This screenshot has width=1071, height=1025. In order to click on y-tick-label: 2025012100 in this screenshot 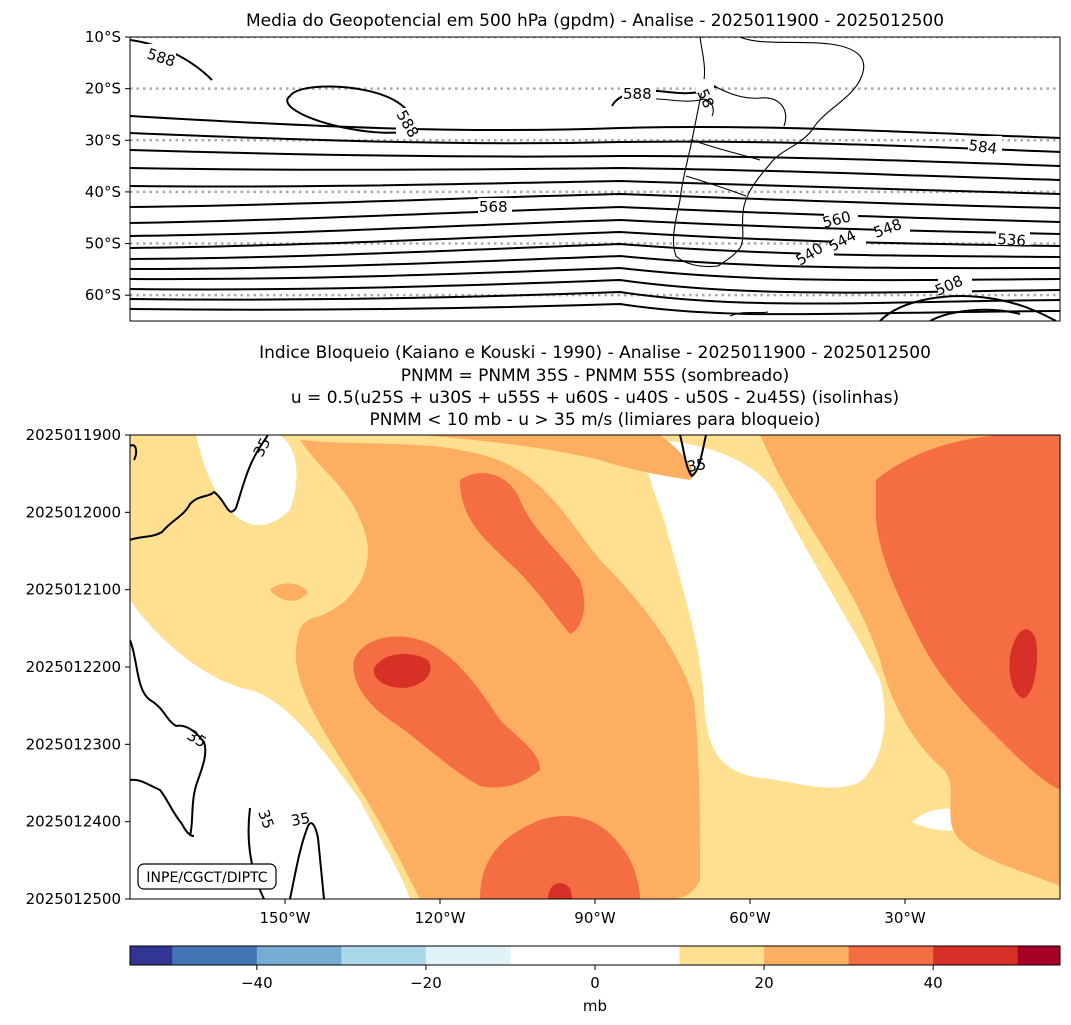, I will do `click(73, 590)`.